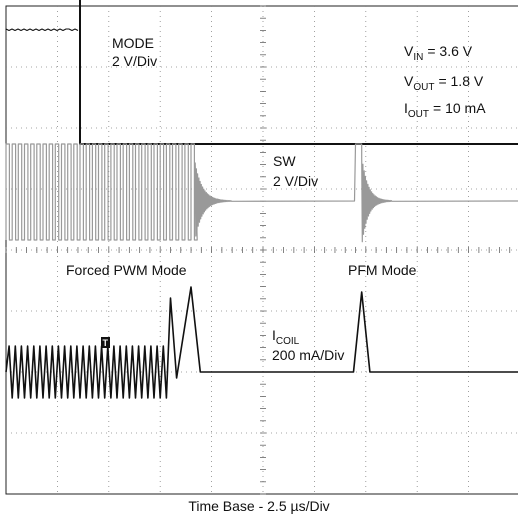  What do you see at coordinates (134, 61) in the screenshot?
I see `mode-scale-label: 2 V/Div` at bounding box center [134, 61].